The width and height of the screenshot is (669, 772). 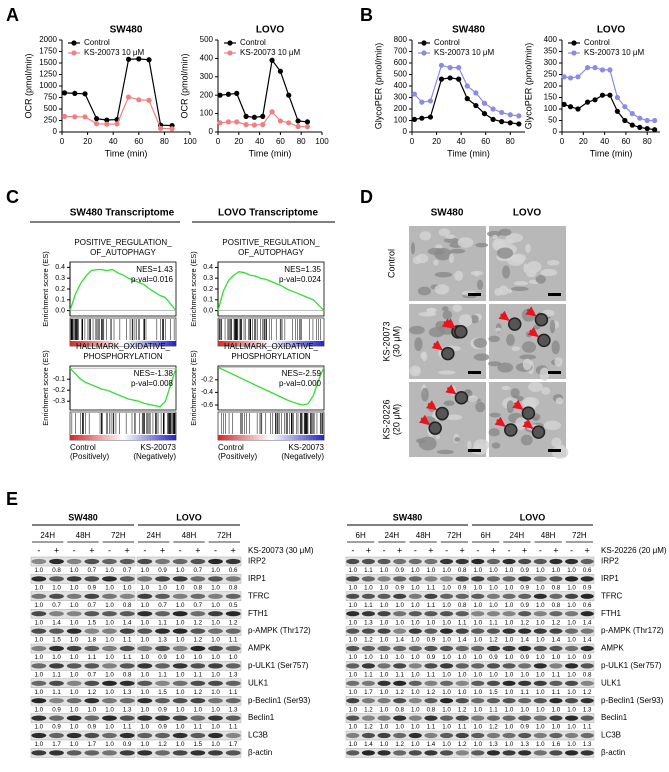 I want to click on x-tick-label: 0, so click(x=562, y=141).